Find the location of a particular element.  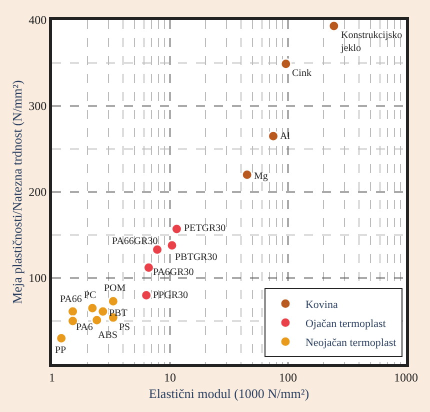

annotation: PS is located at coordinates (124, 327).